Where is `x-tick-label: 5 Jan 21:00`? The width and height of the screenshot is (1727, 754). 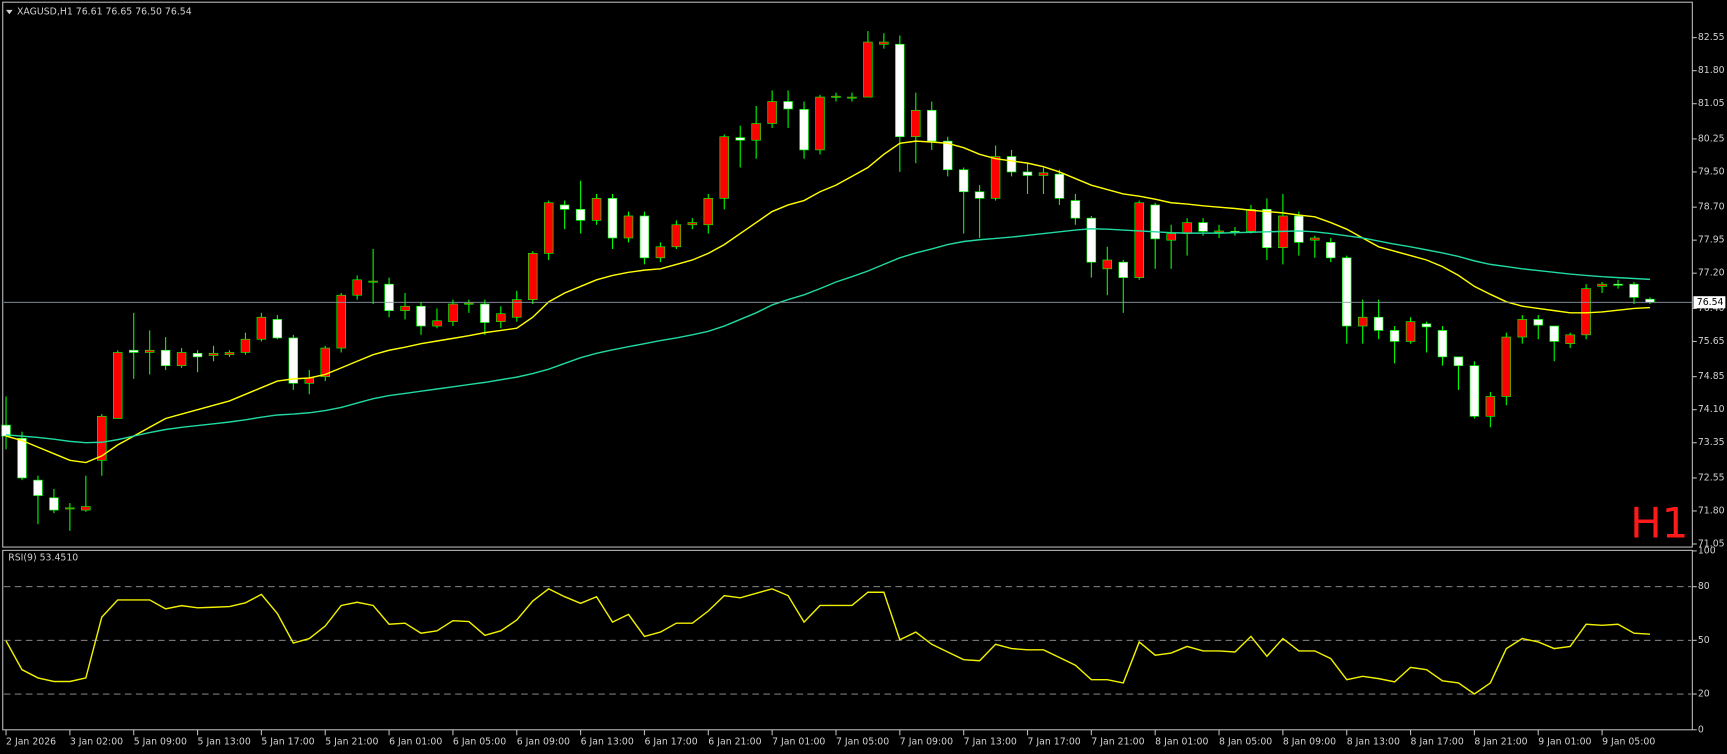 x-tick-label: 5 Jan 21:00 is located at coordinates (351, 741).